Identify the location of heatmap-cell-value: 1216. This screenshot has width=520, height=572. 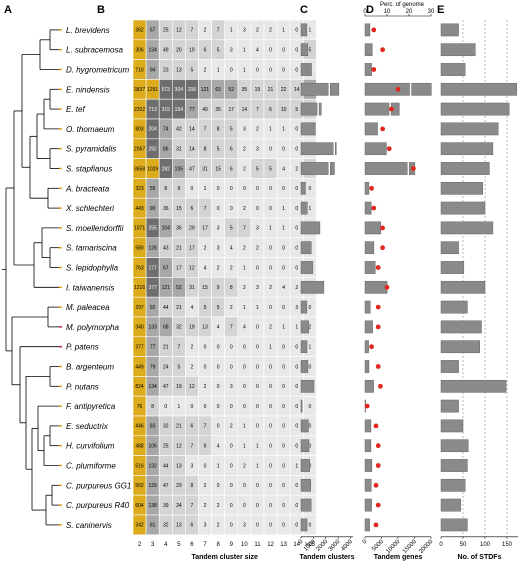
(139, 288).